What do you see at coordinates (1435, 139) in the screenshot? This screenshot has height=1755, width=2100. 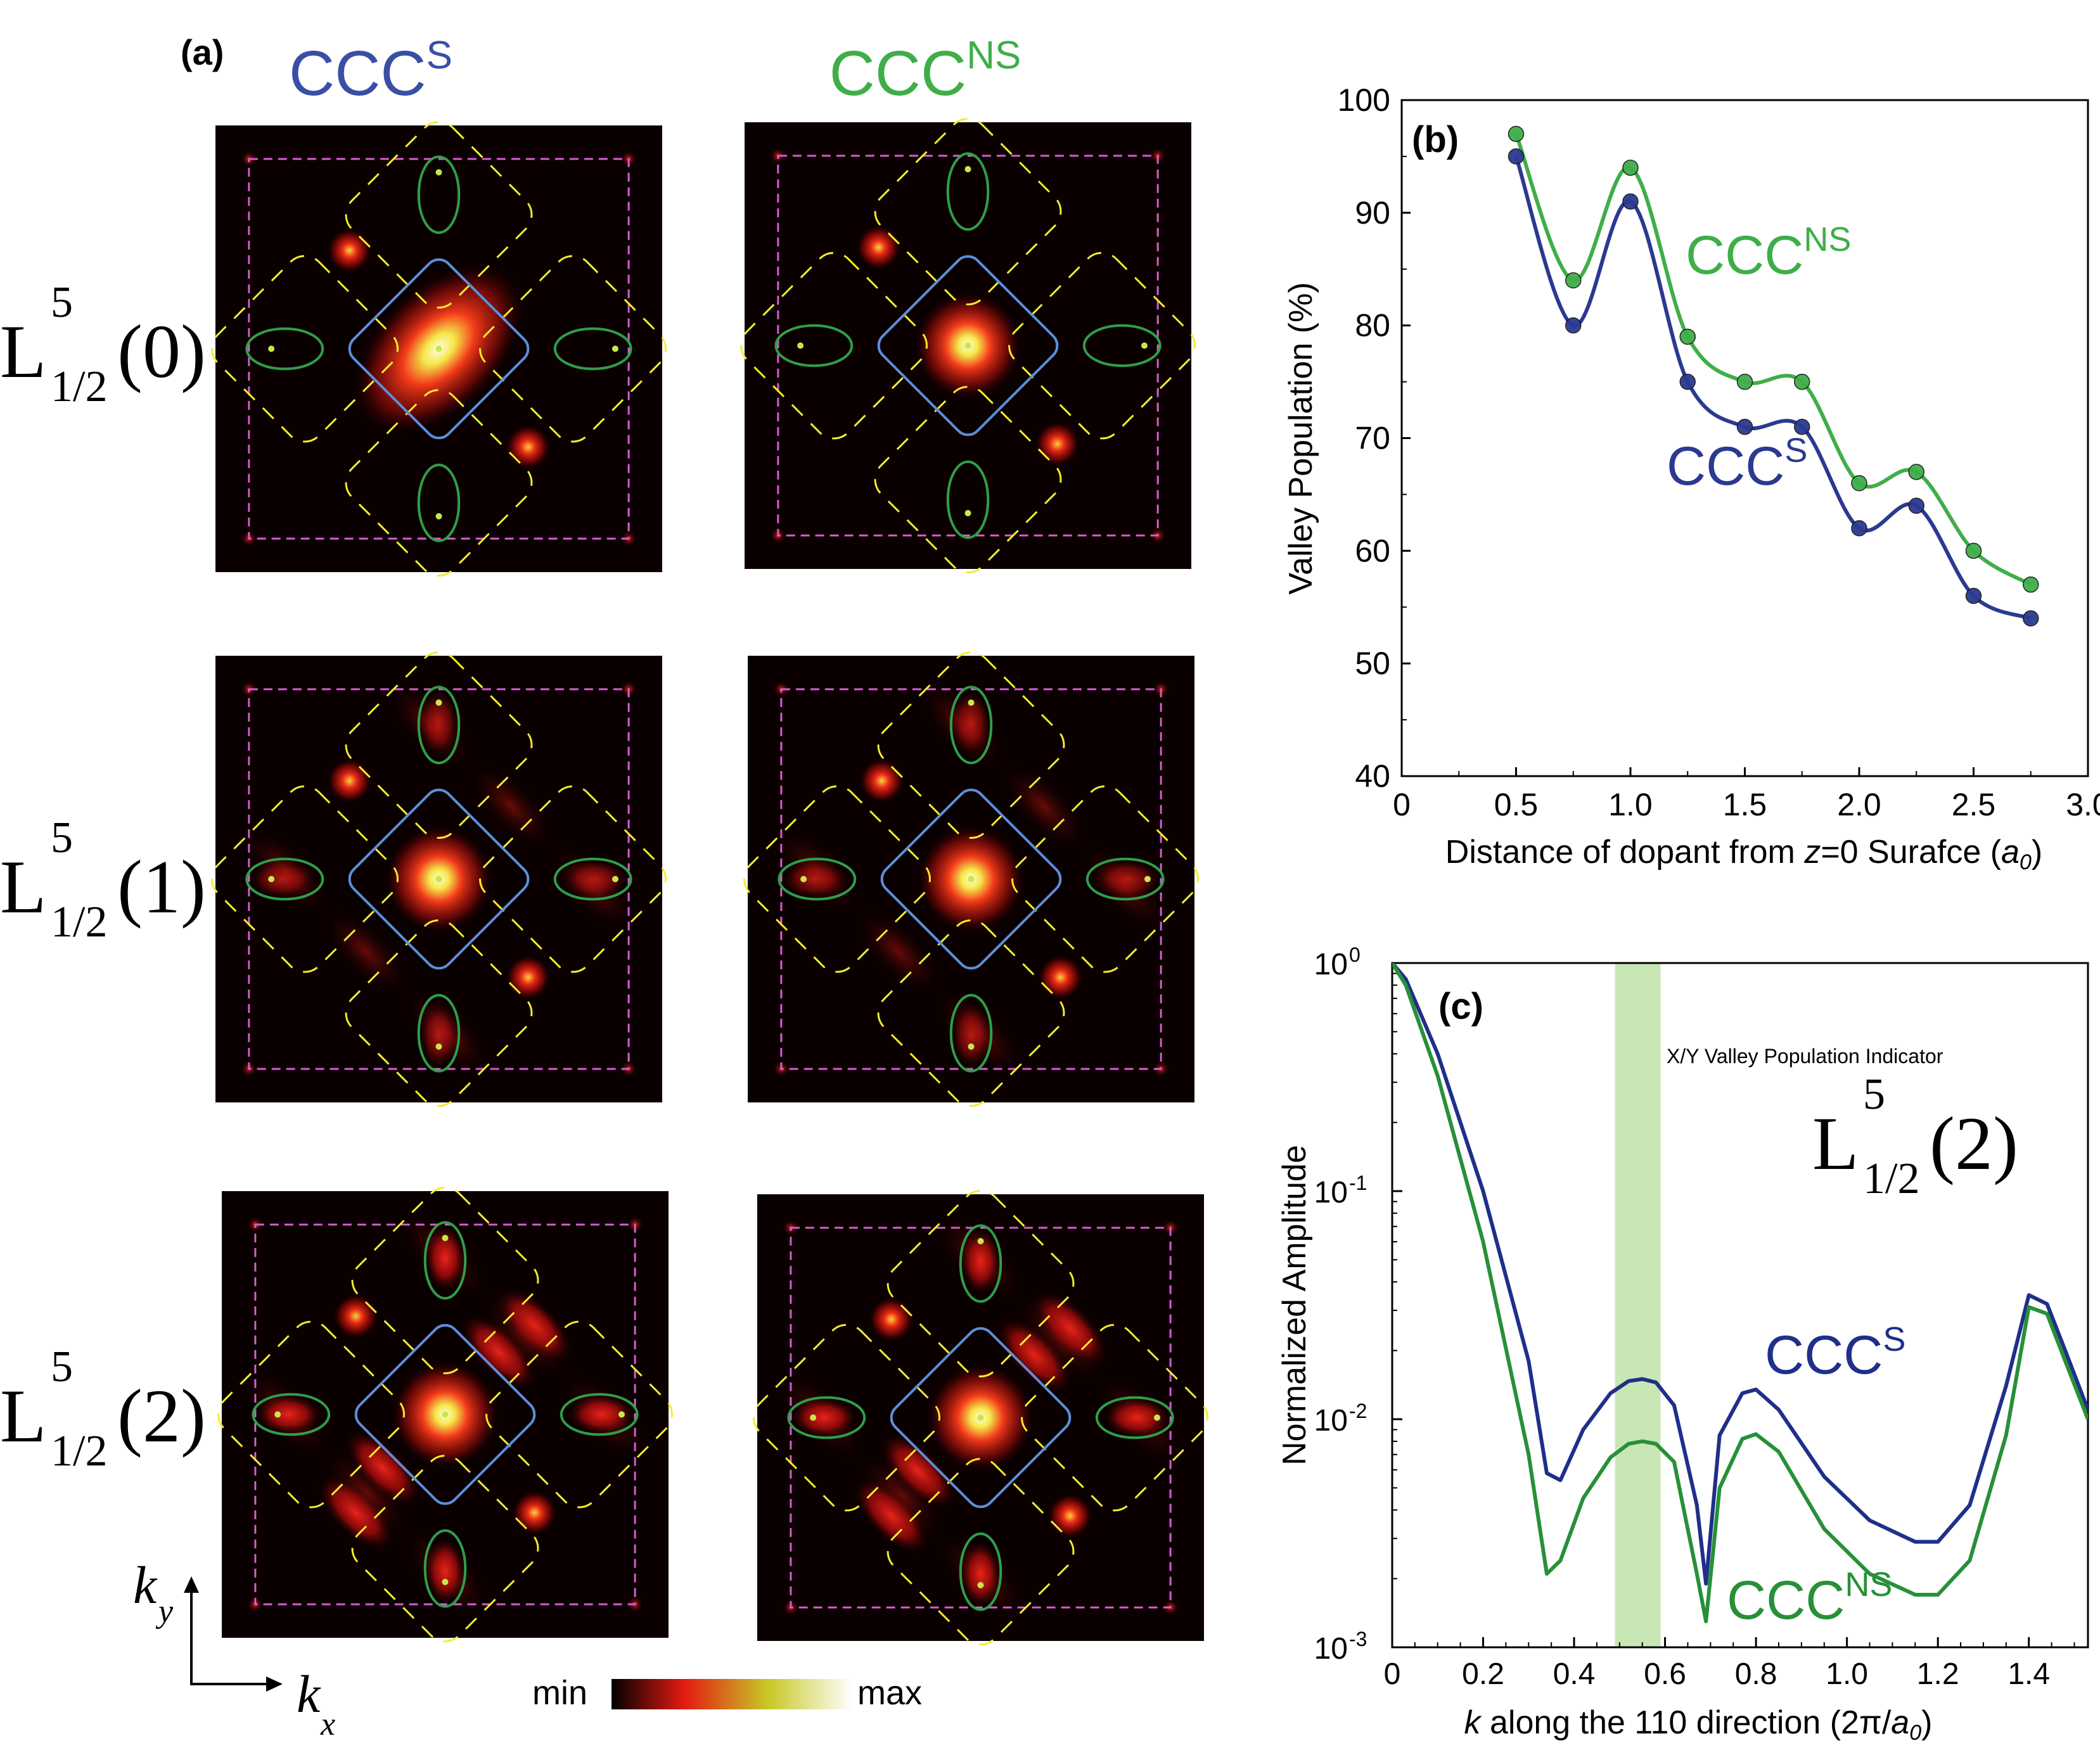 I see `panel-b-label: (b)` at bounding box center [1435, 139].